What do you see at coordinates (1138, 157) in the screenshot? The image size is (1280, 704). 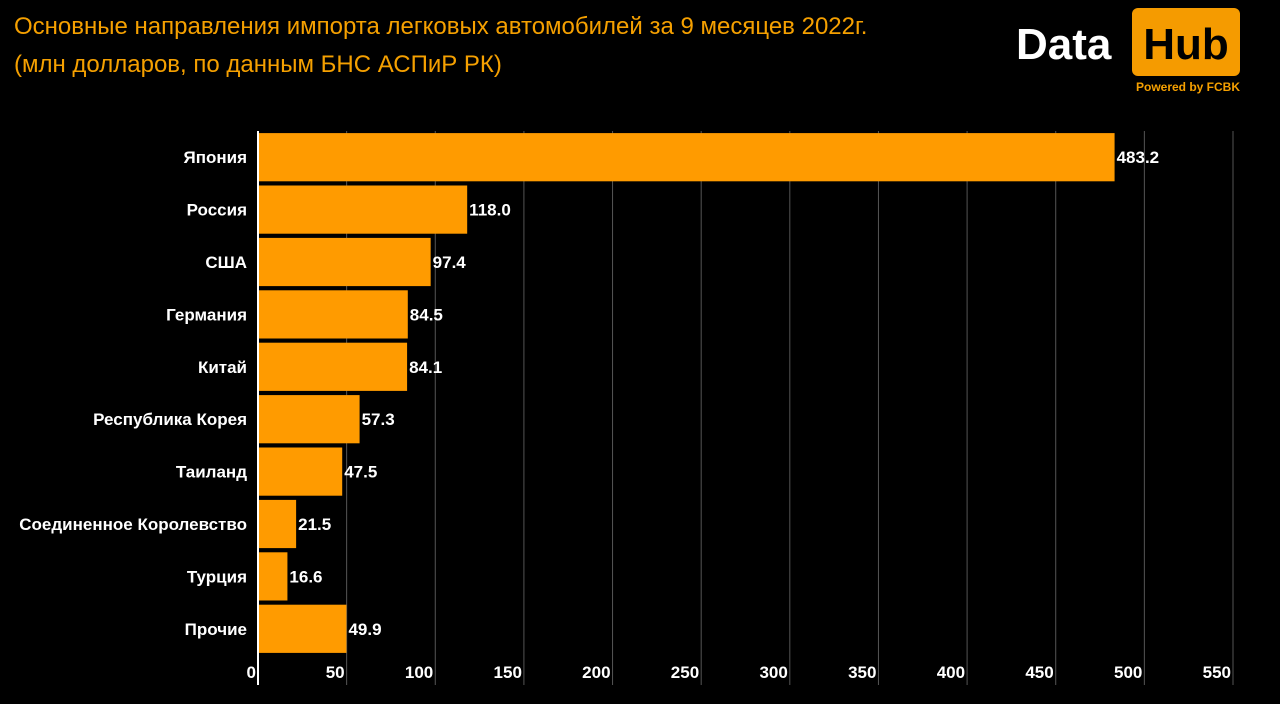 I see `value-label: 483.2` at bounding box center [1138, 157].